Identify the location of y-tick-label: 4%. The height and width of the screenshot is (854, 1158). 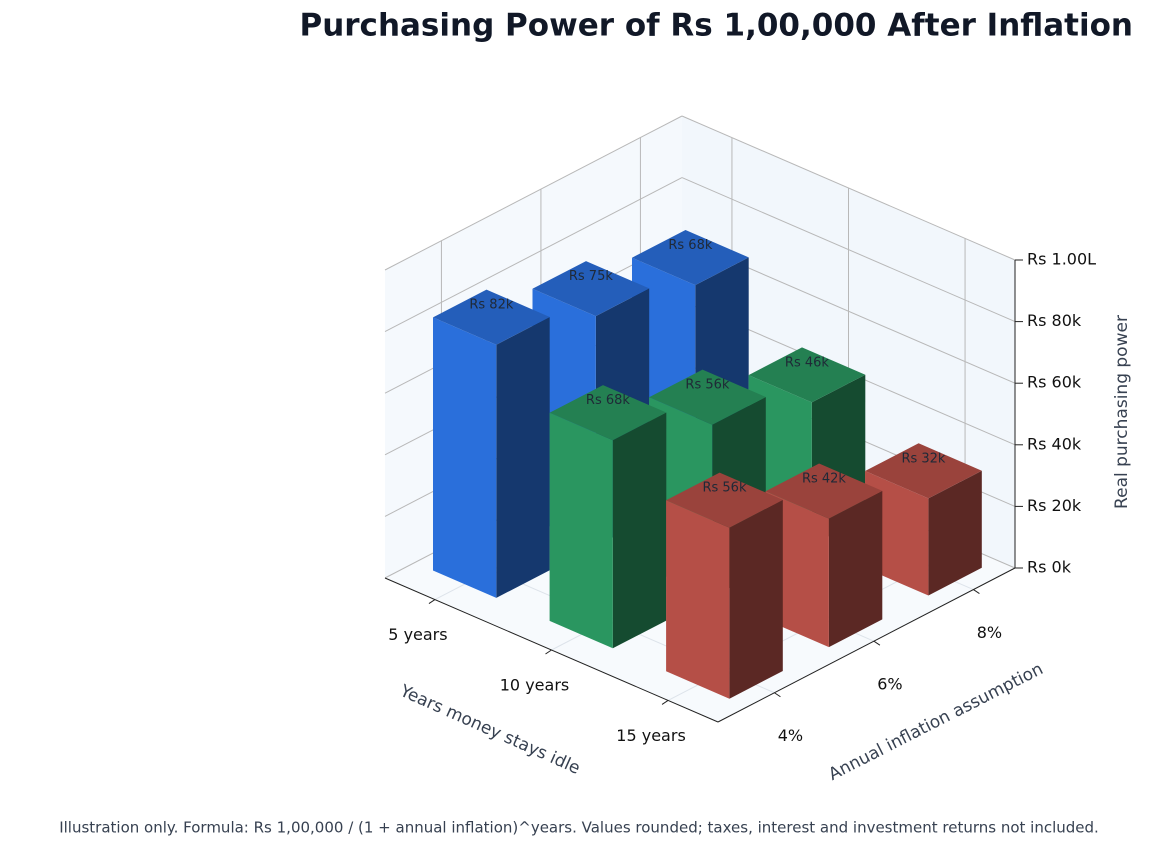
(790, 735).